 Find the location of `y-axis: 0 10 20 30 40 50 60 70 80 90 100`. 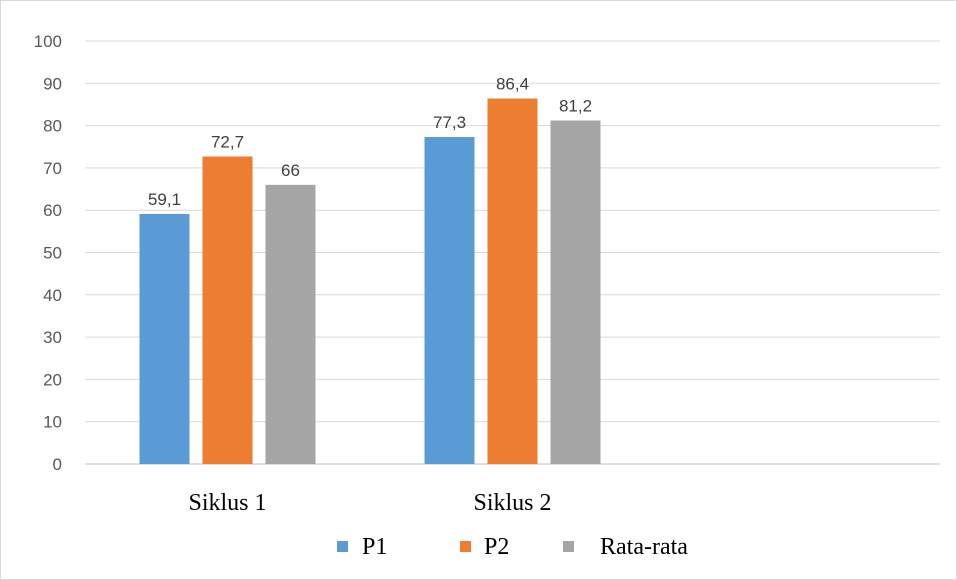

y-axis: 0 10 20 30 40 50 60 70 80 90 100 is located at coordinates (48, 253).